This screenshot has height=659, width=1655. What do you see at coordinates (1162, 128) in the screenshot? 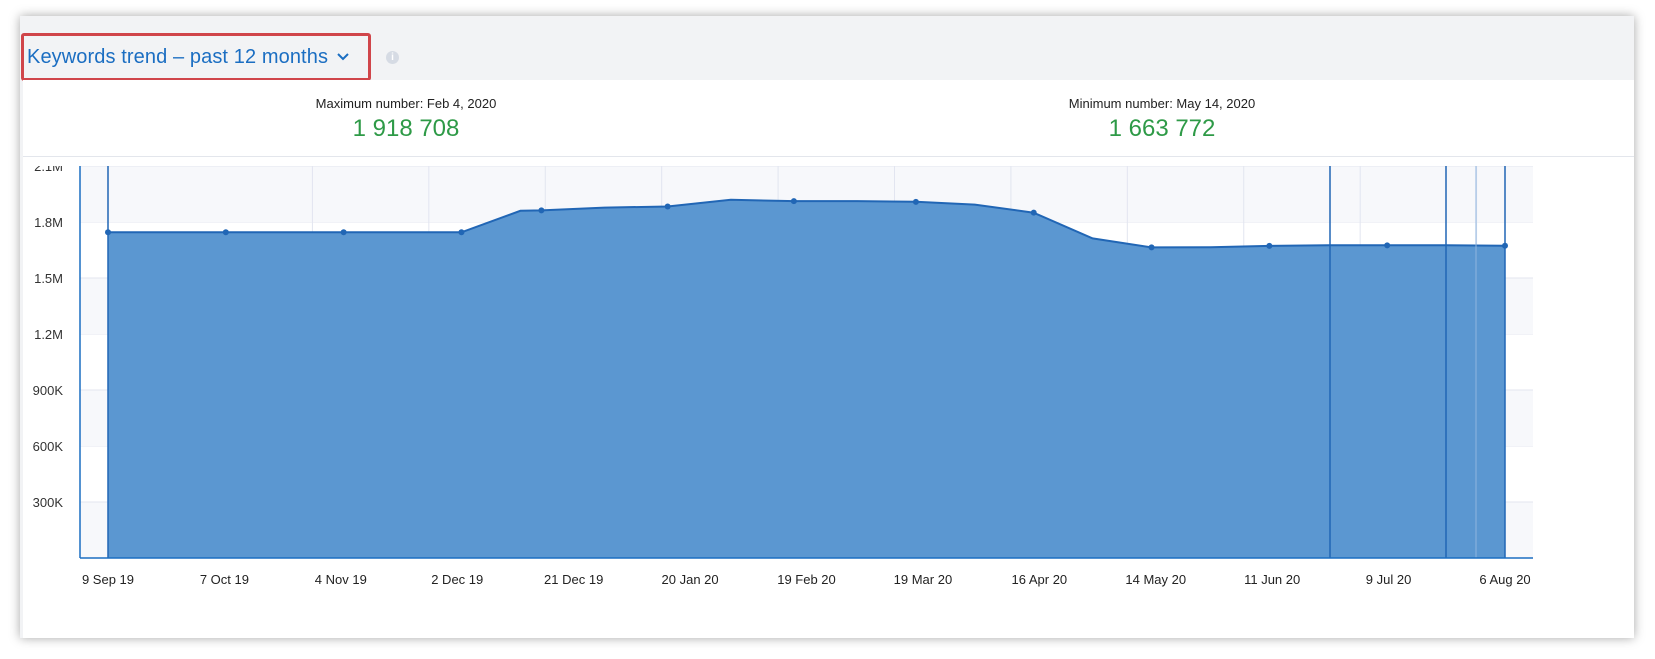
I see `min-stat-value: 1 663 772` at bounding box center [1162, 128].